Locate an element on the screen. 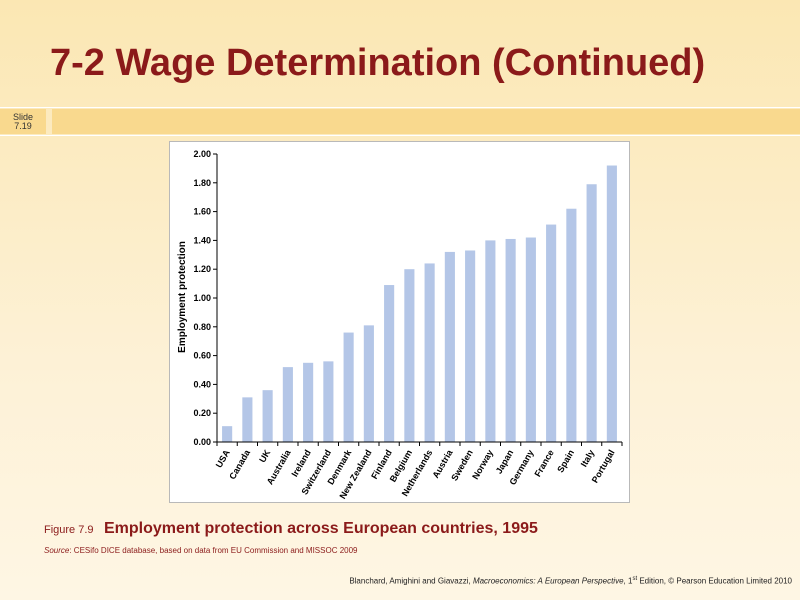 The image size is (800, 600). x-tick-label: Japan is located at coordinates (505, 462).